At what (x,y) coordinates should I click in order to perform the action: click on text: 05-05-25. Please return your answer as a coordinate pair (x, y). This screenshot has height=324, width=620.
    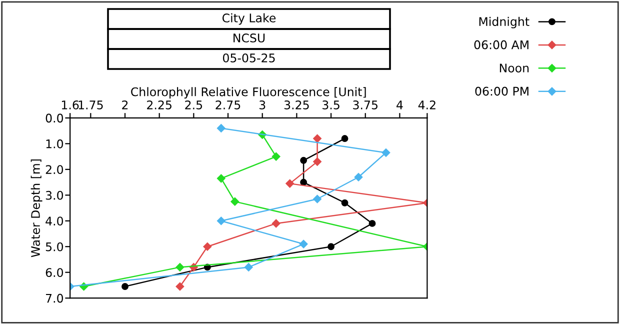
    Looking at the image, I should click on (248, 57).